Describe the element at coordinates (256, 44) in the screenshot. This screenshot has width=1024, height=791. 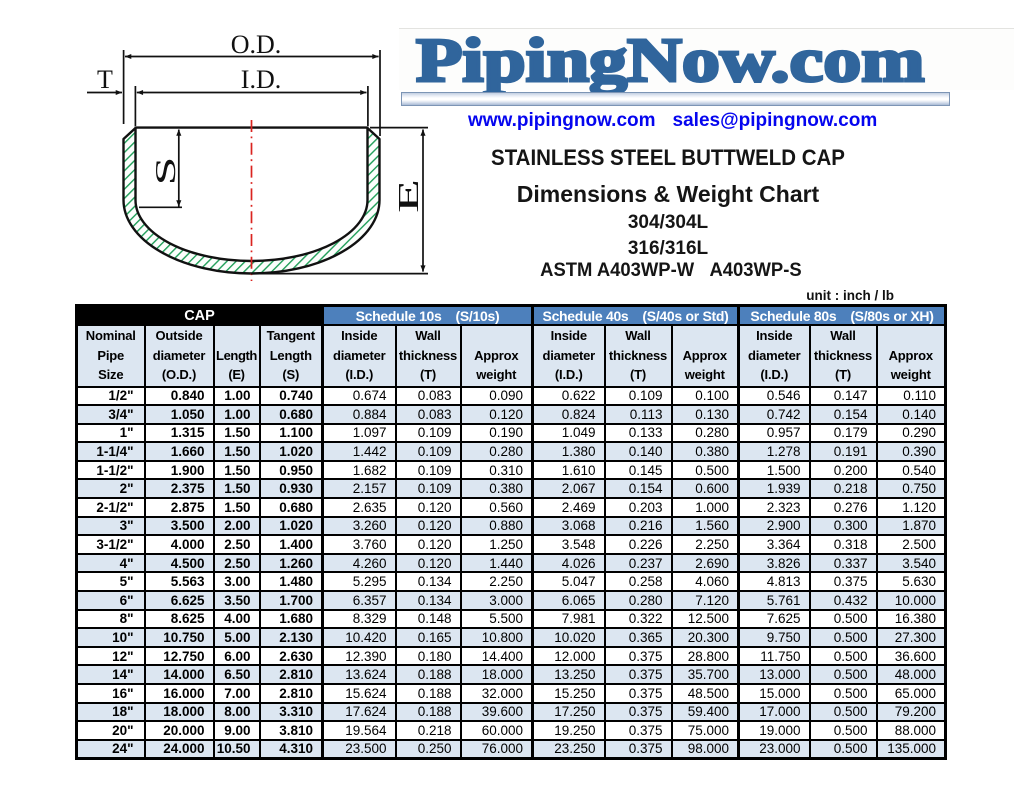
I see `svg-text: O.D.` at that location.